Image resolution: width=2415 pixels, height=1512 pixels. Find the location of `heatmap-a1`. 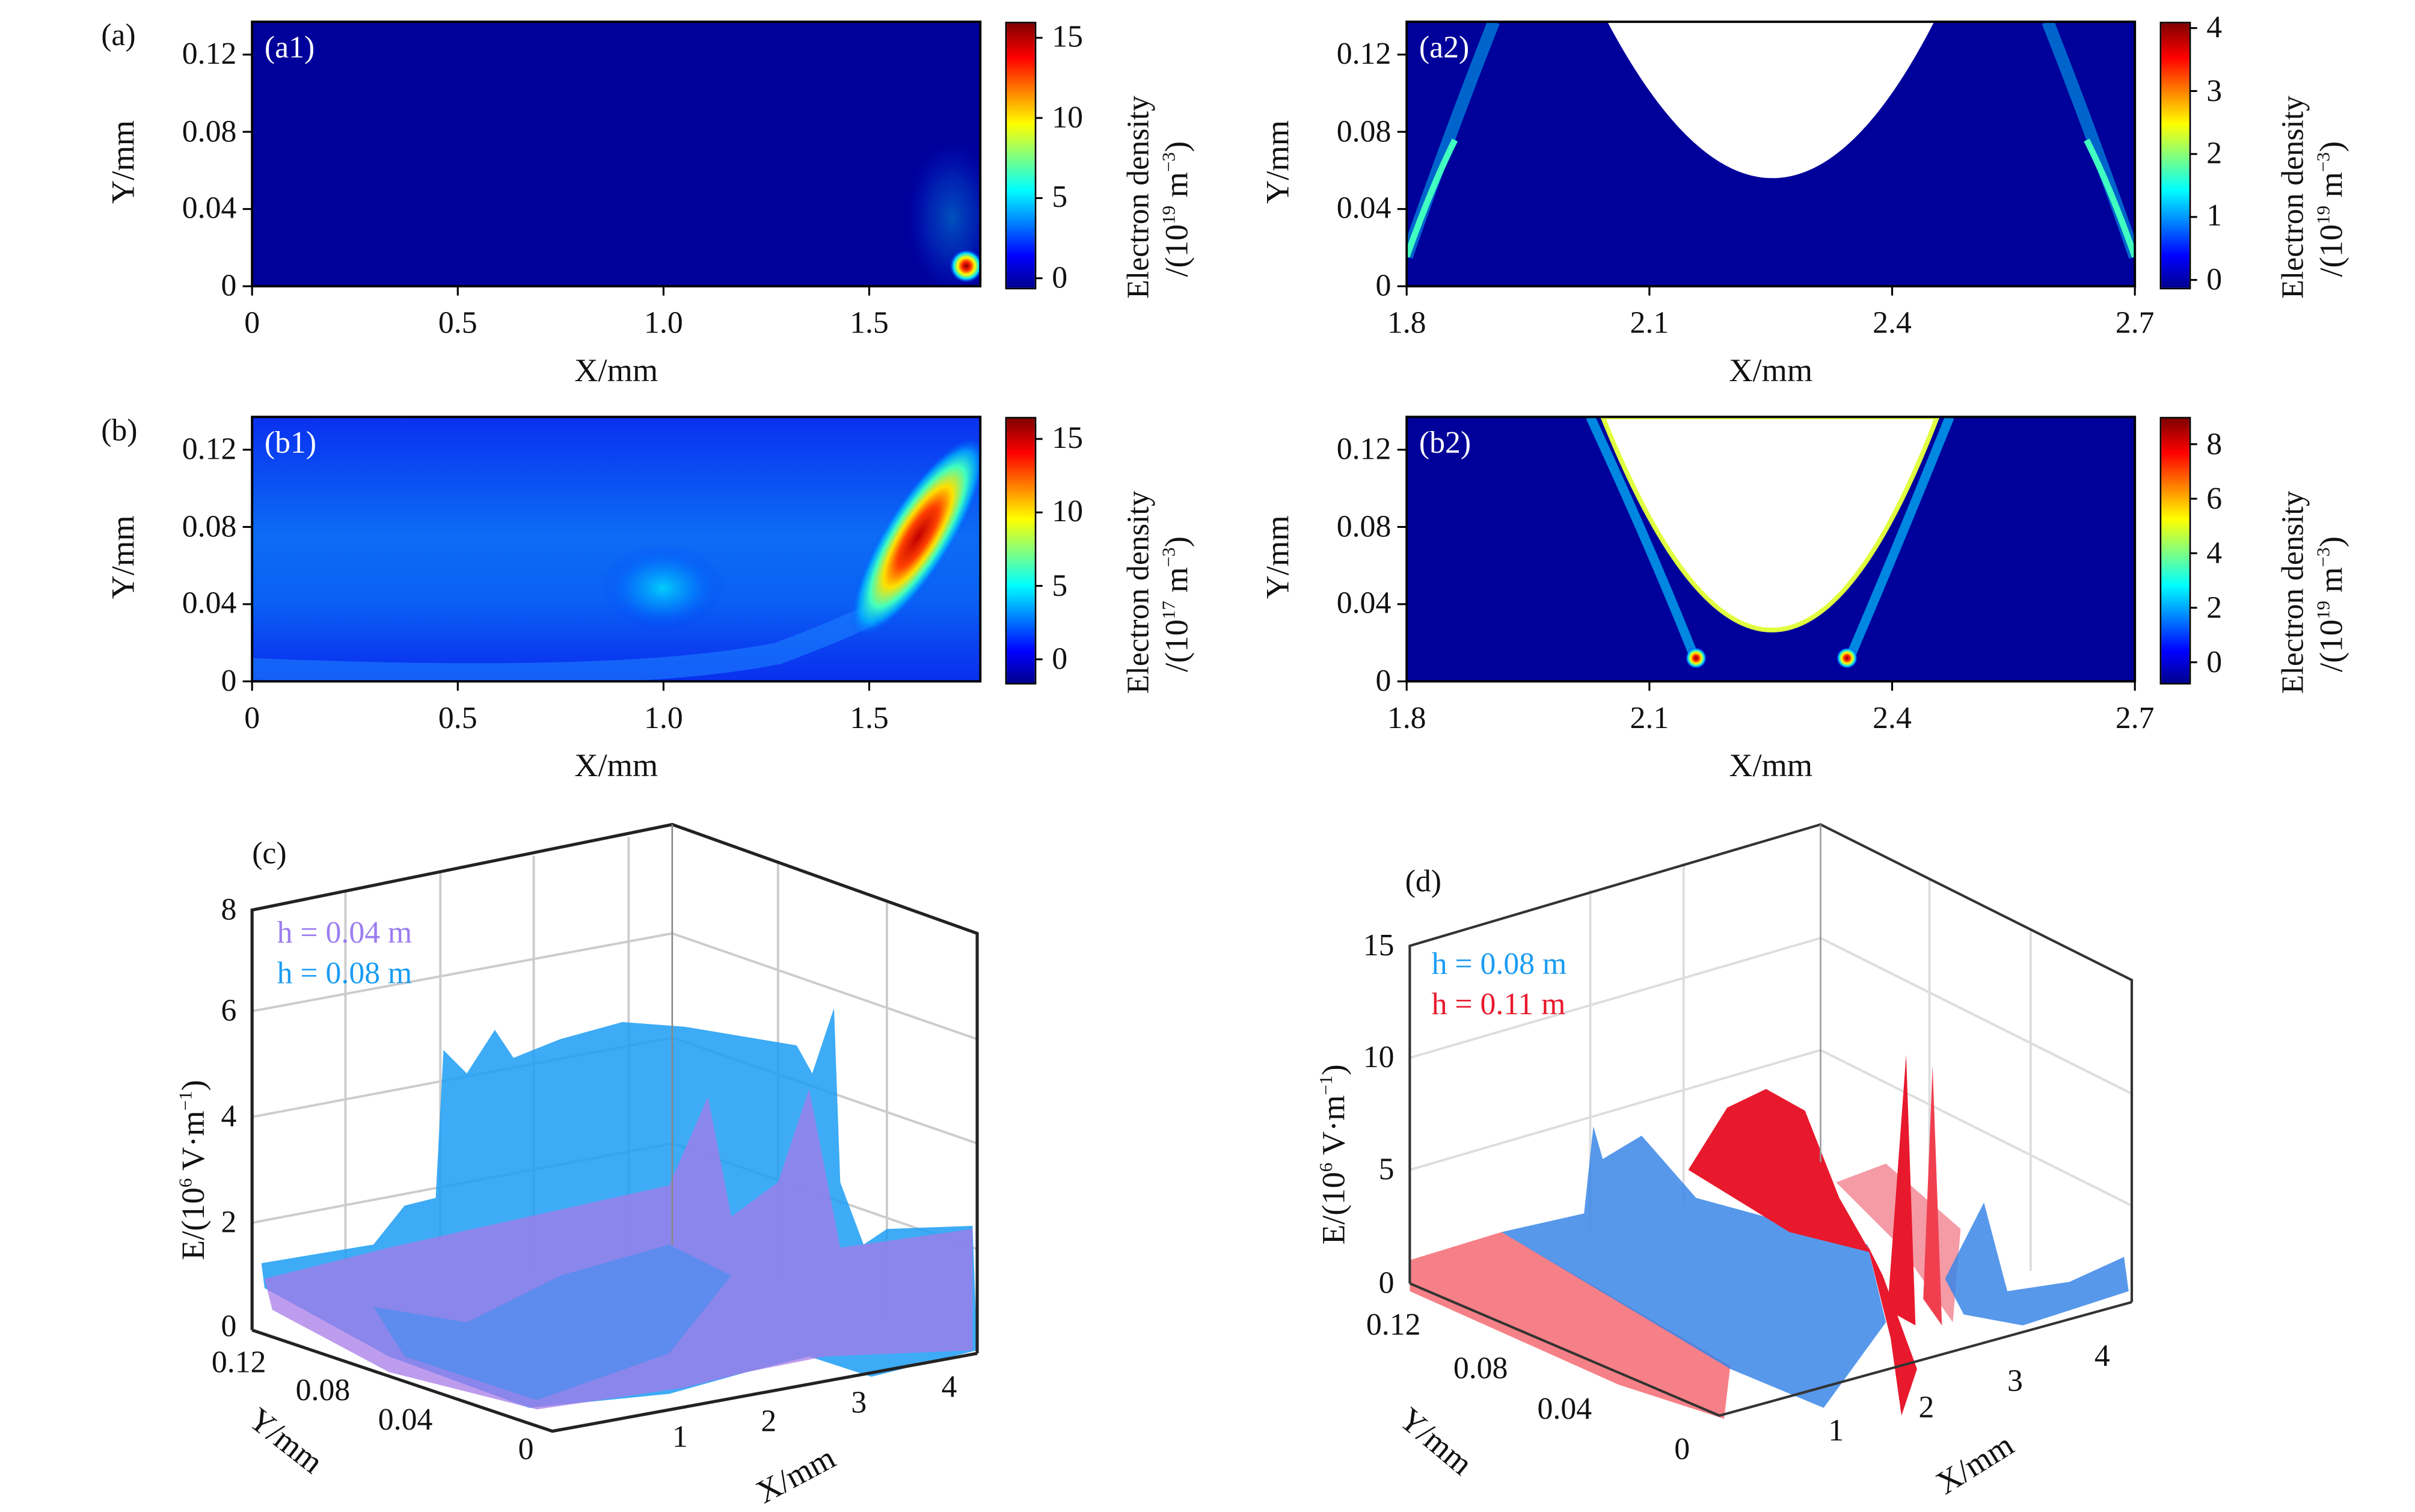

heatmap-a1 is located at coordinates (616, 154).